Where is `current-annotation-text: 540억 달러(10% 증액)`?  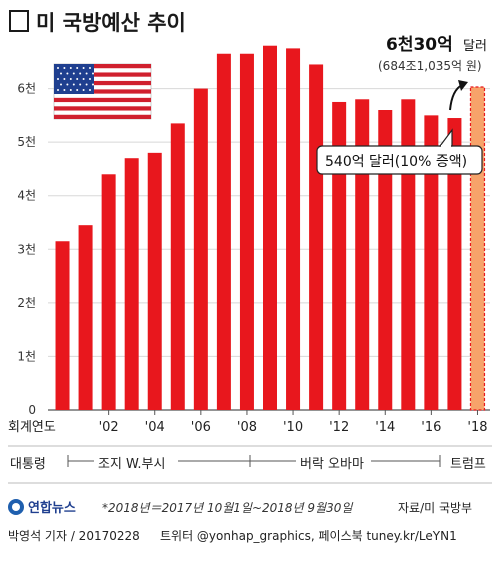 current-annotation-text: 540억 달러(10% 증액) is located at coordinates (396, 162).